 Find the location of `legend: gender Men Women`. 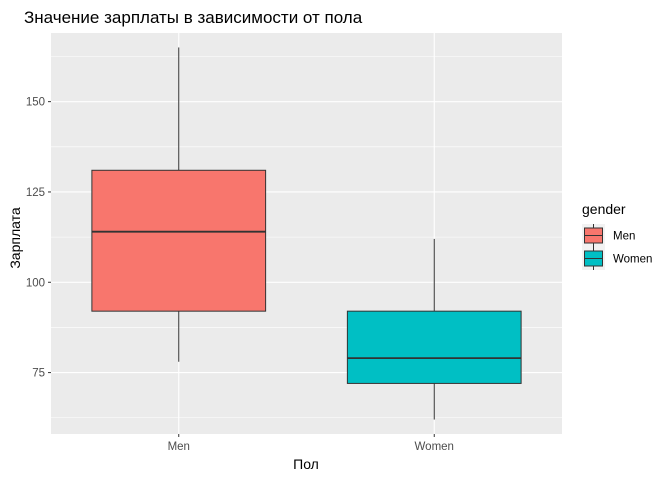

legend: gender Men Women is located at coordinates (617, 235).